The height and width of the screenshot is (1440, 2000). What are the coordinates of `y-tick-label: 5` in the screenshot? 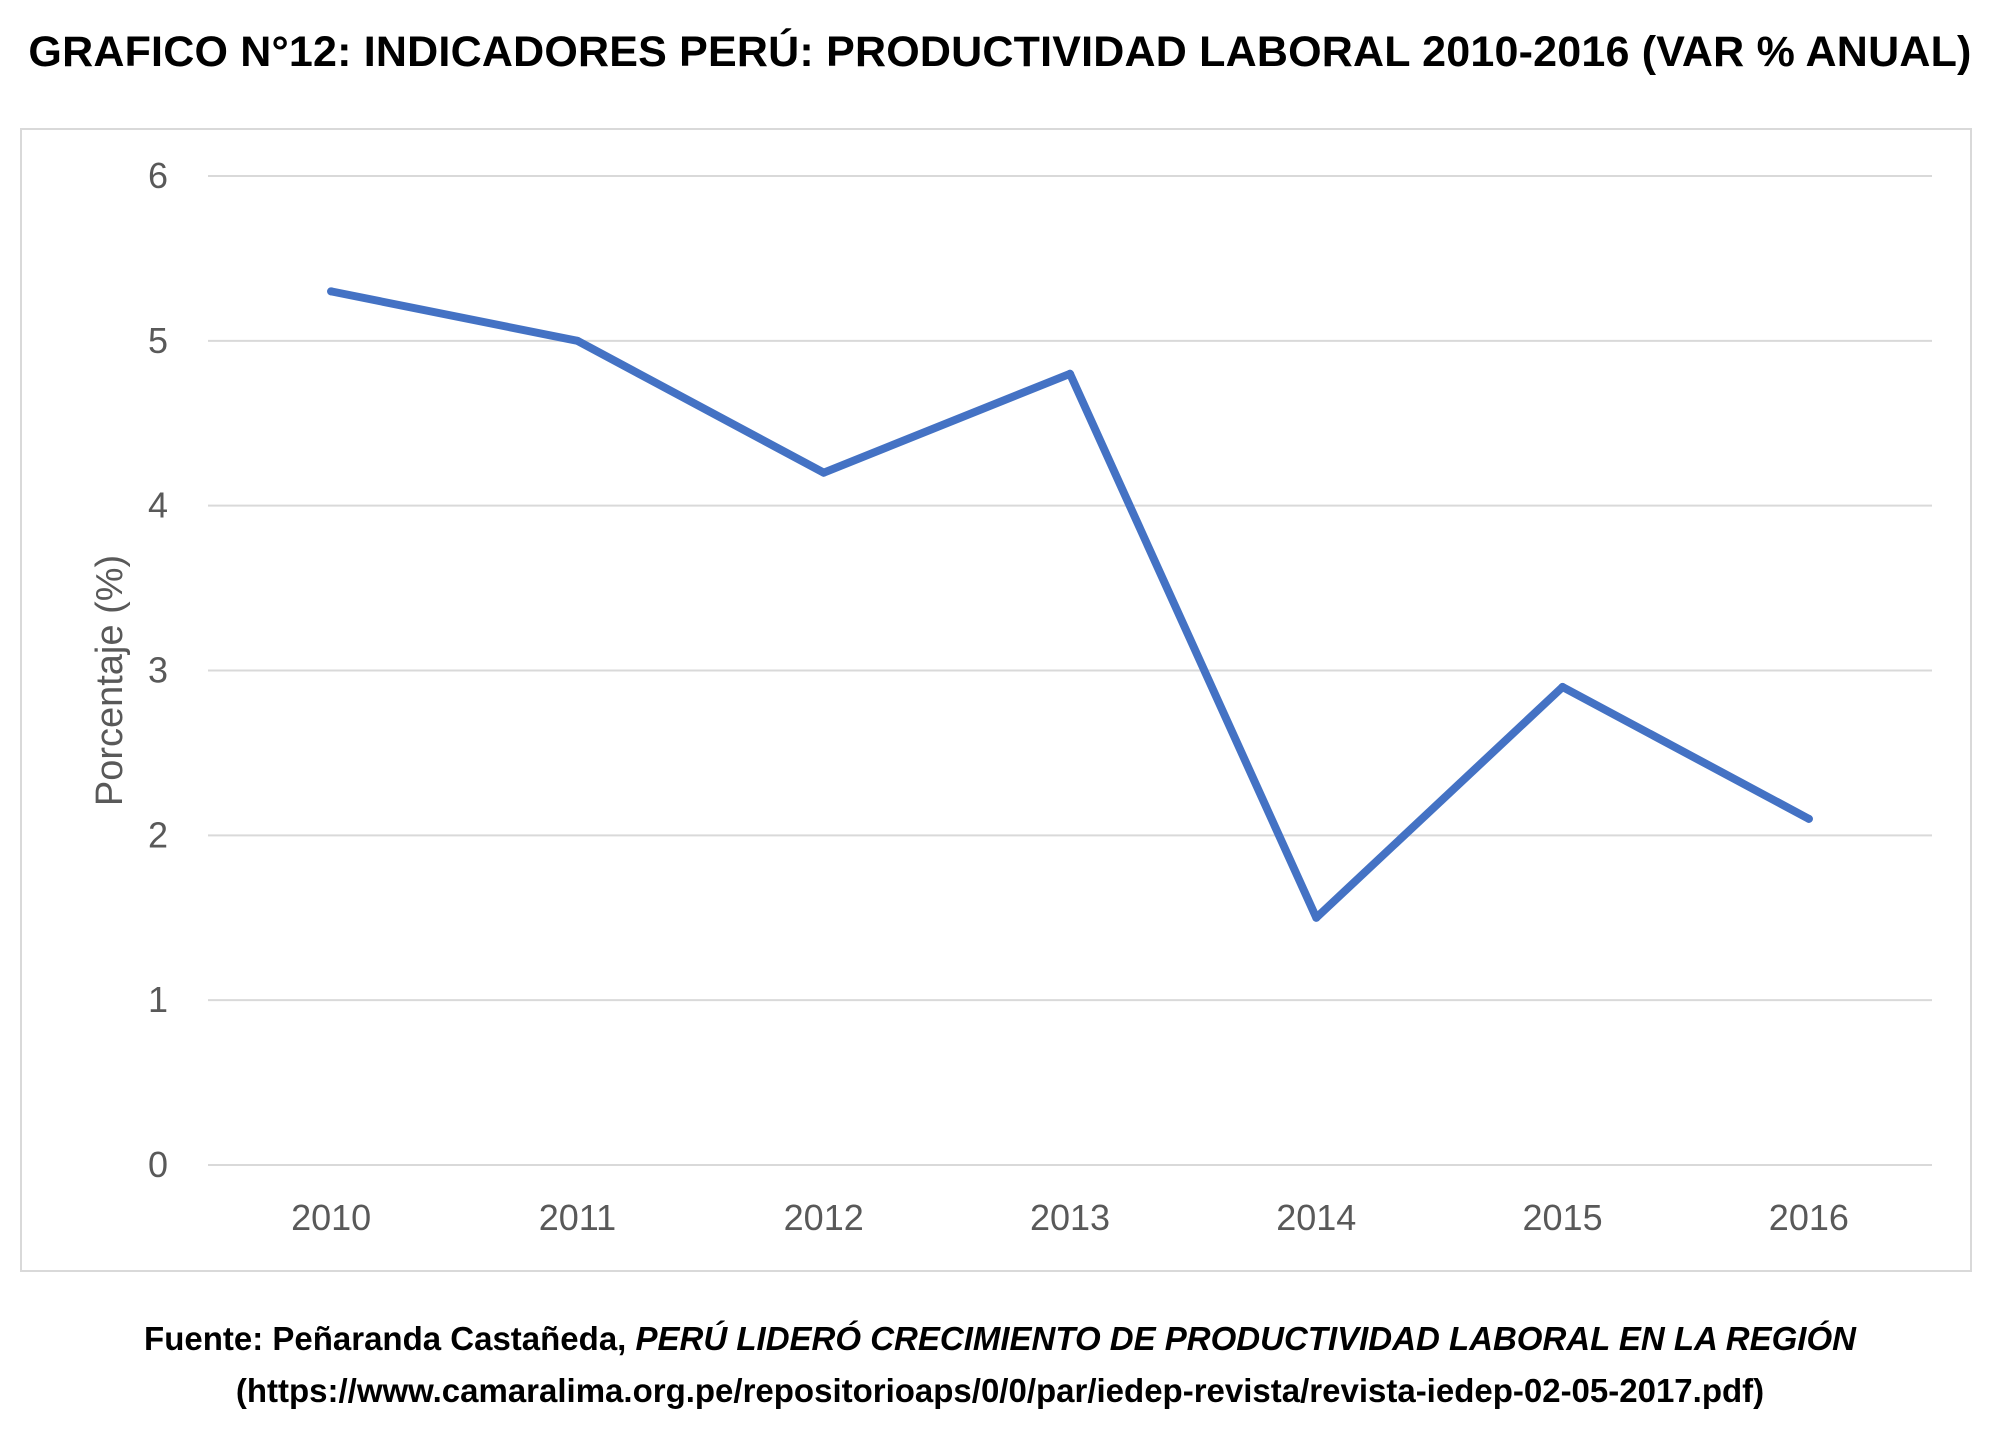 It's located at (158, 340).